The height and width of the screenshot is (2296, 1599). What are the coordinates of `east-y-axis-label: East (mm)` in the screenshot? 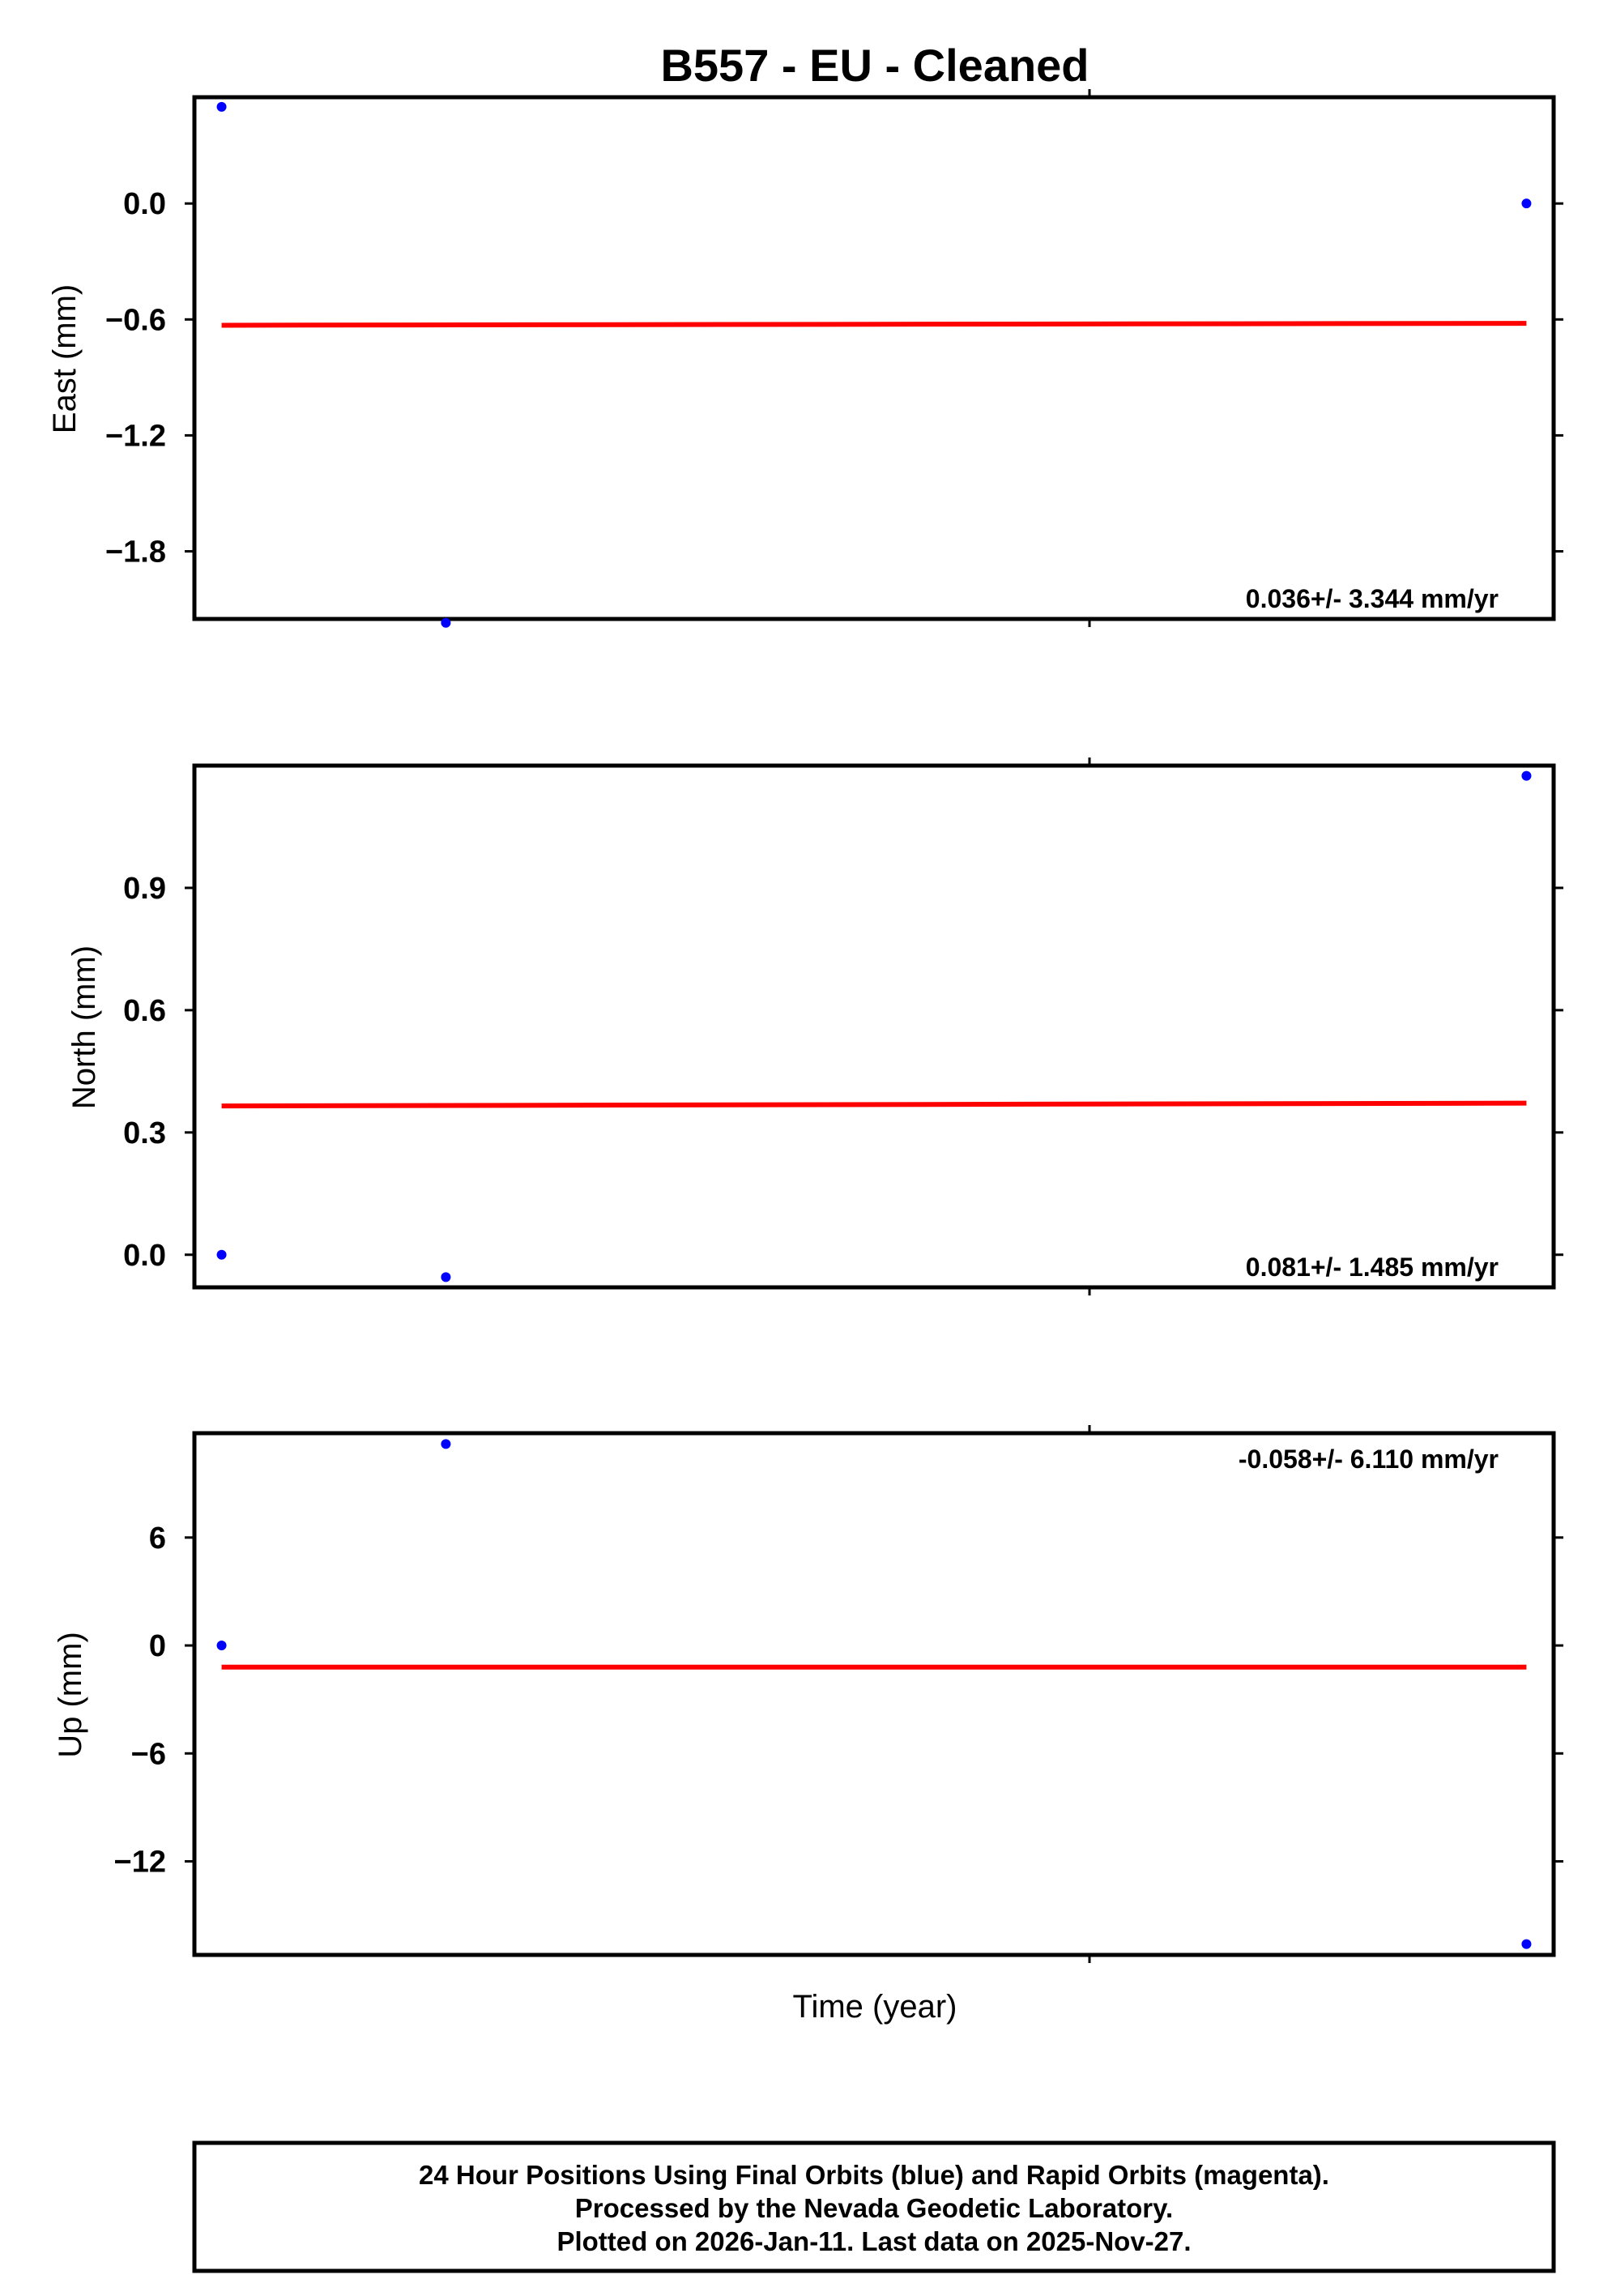 It's located at (65, 359).